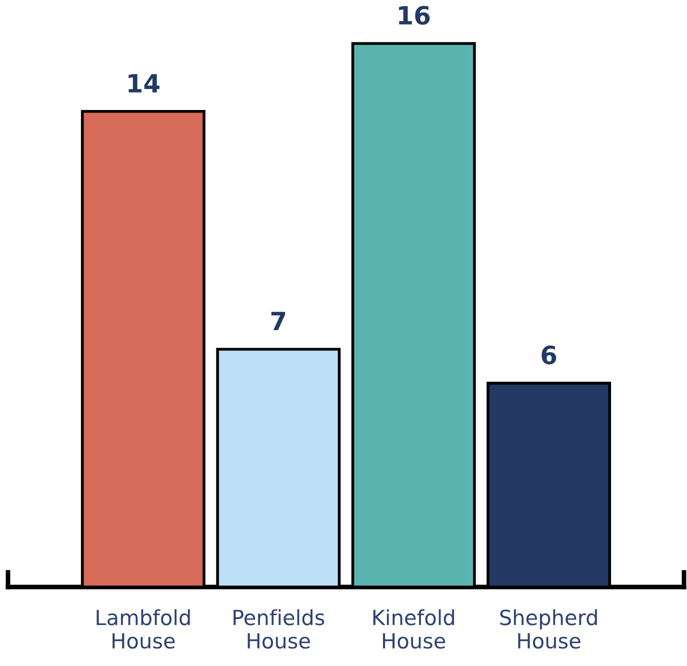  I want to click on x-tick-label: Shepherd House, so click(548, 629).